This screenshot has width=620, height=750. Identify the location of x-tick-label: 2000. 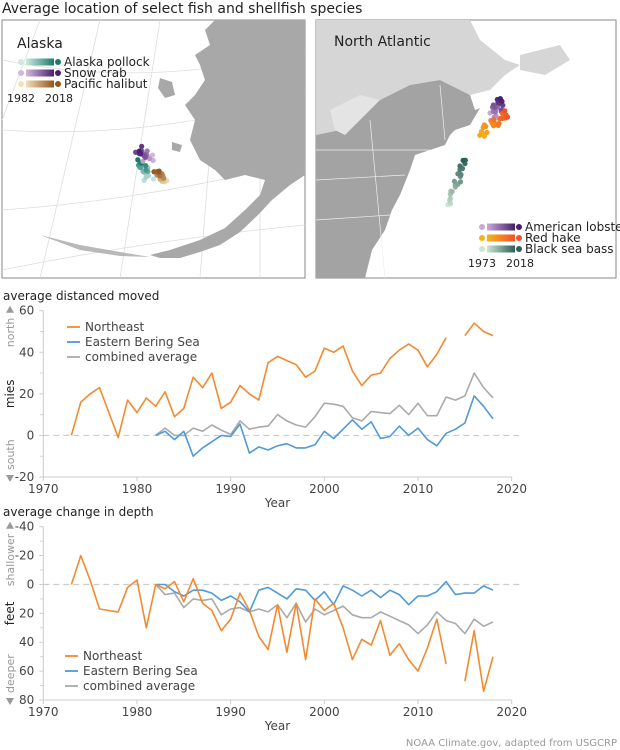
(324, 489).